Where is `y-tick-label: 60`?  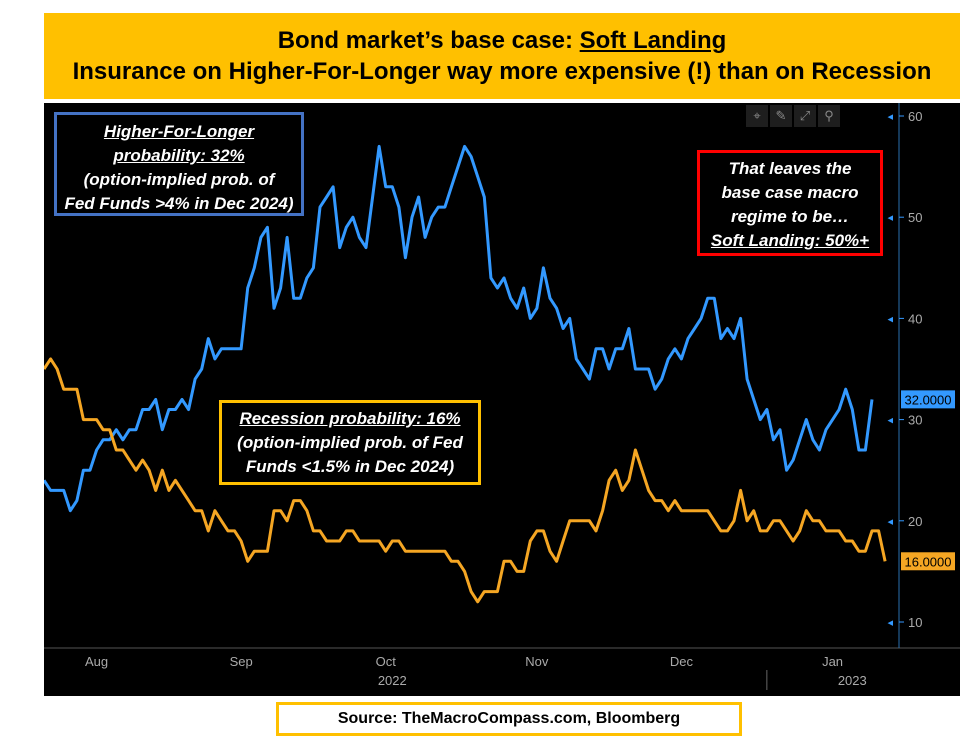 y-tick-label: 60 is located at coordinates (915, 116).